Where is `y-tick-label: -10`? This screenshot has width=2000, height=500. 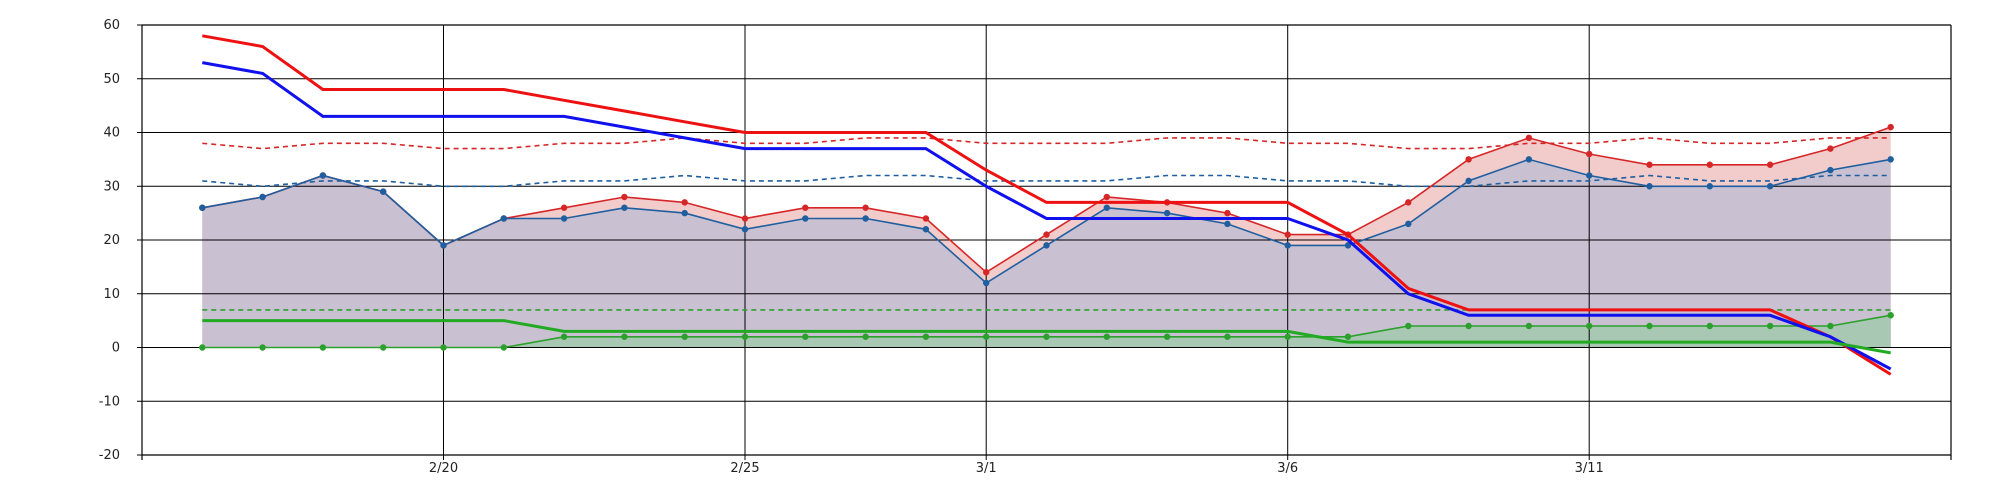
y-tick-label: -10 is located at coordinates (109, 401).